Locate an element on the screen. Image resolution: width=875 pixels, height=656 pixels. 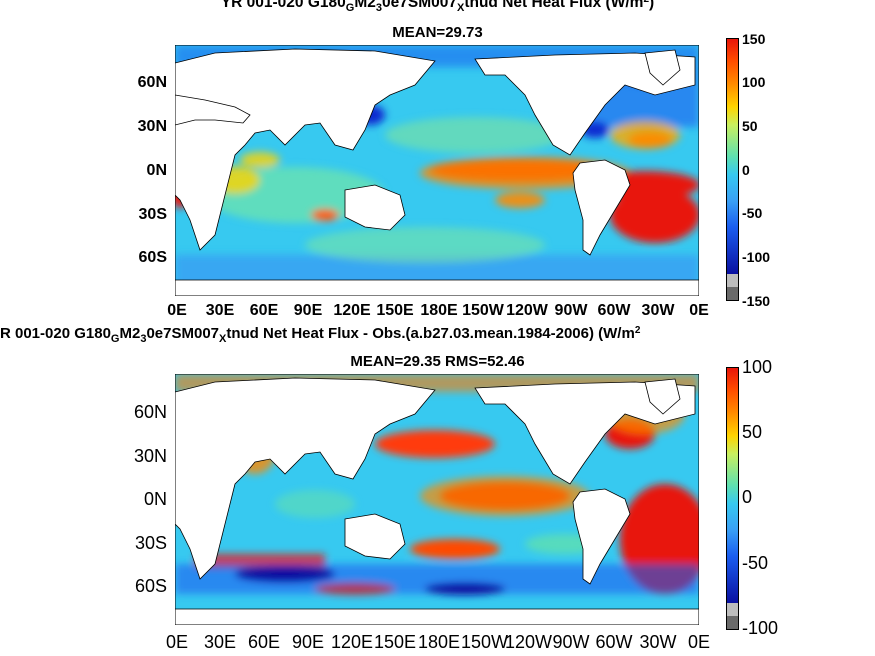
panel-subtitle-mean: MEAN=29.73 is located at coordinates (437, 32).